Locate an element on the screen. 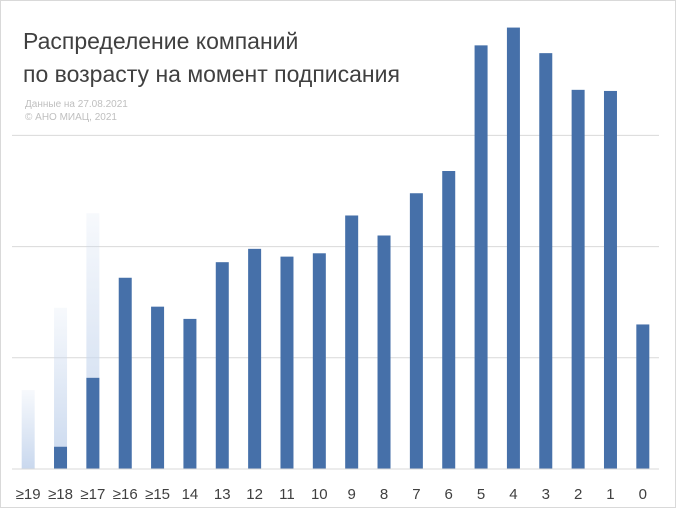 Image resolution: width=676 pixels, height=508 pixels. x-tick-label: ≥16 is located at coordinates (125, 494).